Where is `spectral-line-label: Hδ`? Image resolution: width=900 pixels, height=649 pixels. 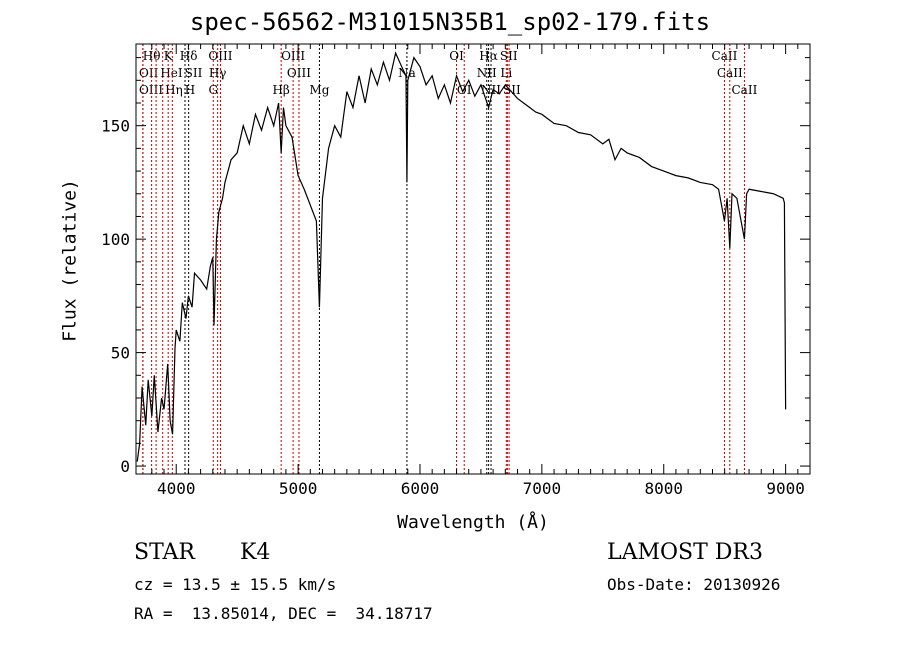 spectral-line-label: Hδ is located at coordinates (189, 56).